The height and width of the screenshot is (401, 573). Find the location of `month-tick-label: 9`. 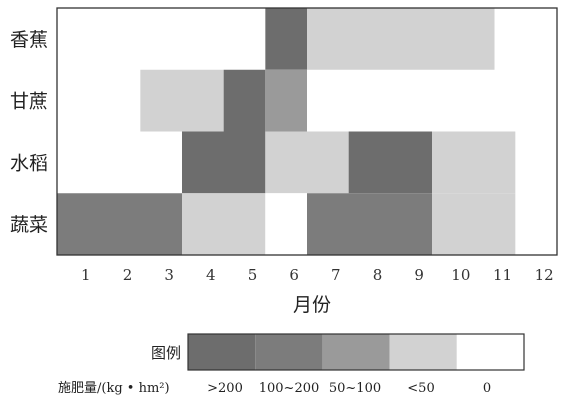

month-tick-label: 9 is located at coordinates (419, 275).